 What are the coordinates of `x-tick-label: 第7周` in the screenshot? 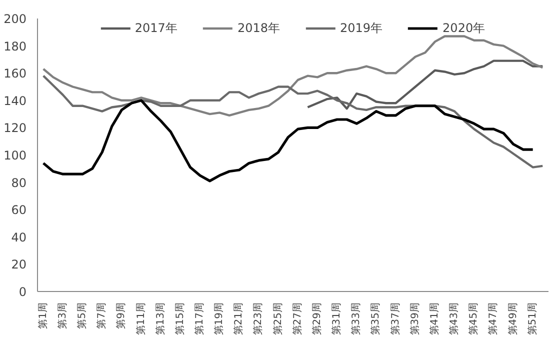 It's located at (102, 315).